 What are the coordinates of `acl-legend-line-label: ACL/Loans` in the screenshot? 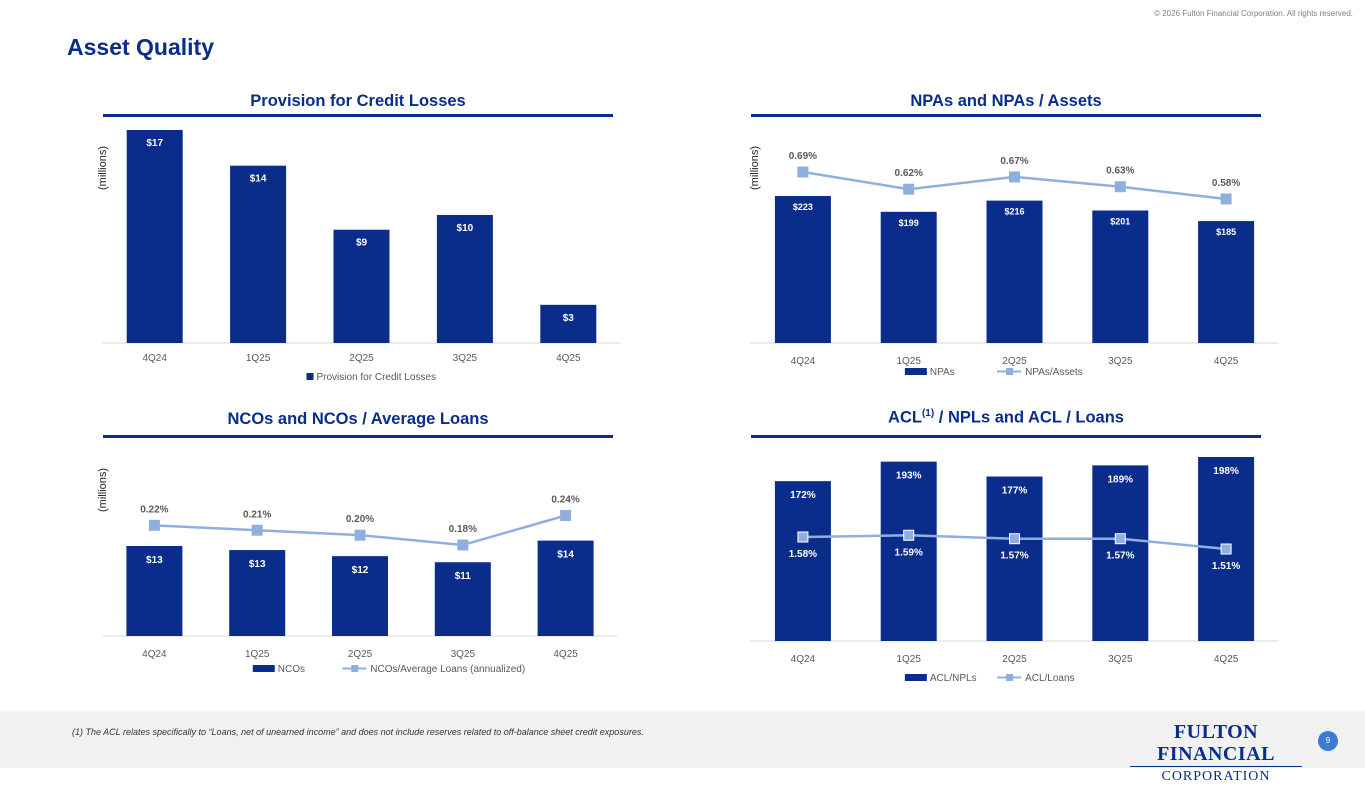 It's located at (1049, 678).